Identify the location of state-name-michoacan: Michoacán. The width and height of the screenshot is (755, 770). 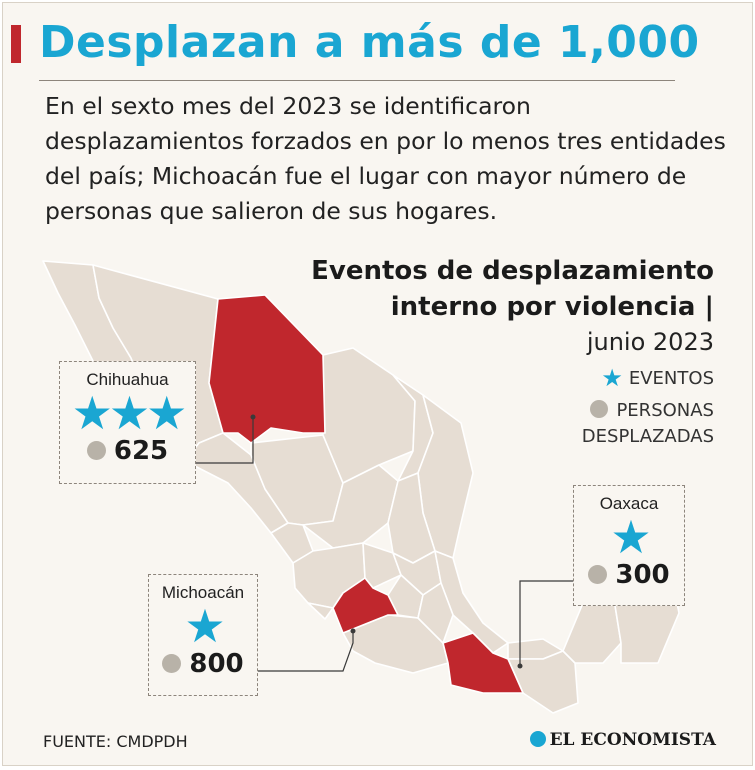
(203, 592).